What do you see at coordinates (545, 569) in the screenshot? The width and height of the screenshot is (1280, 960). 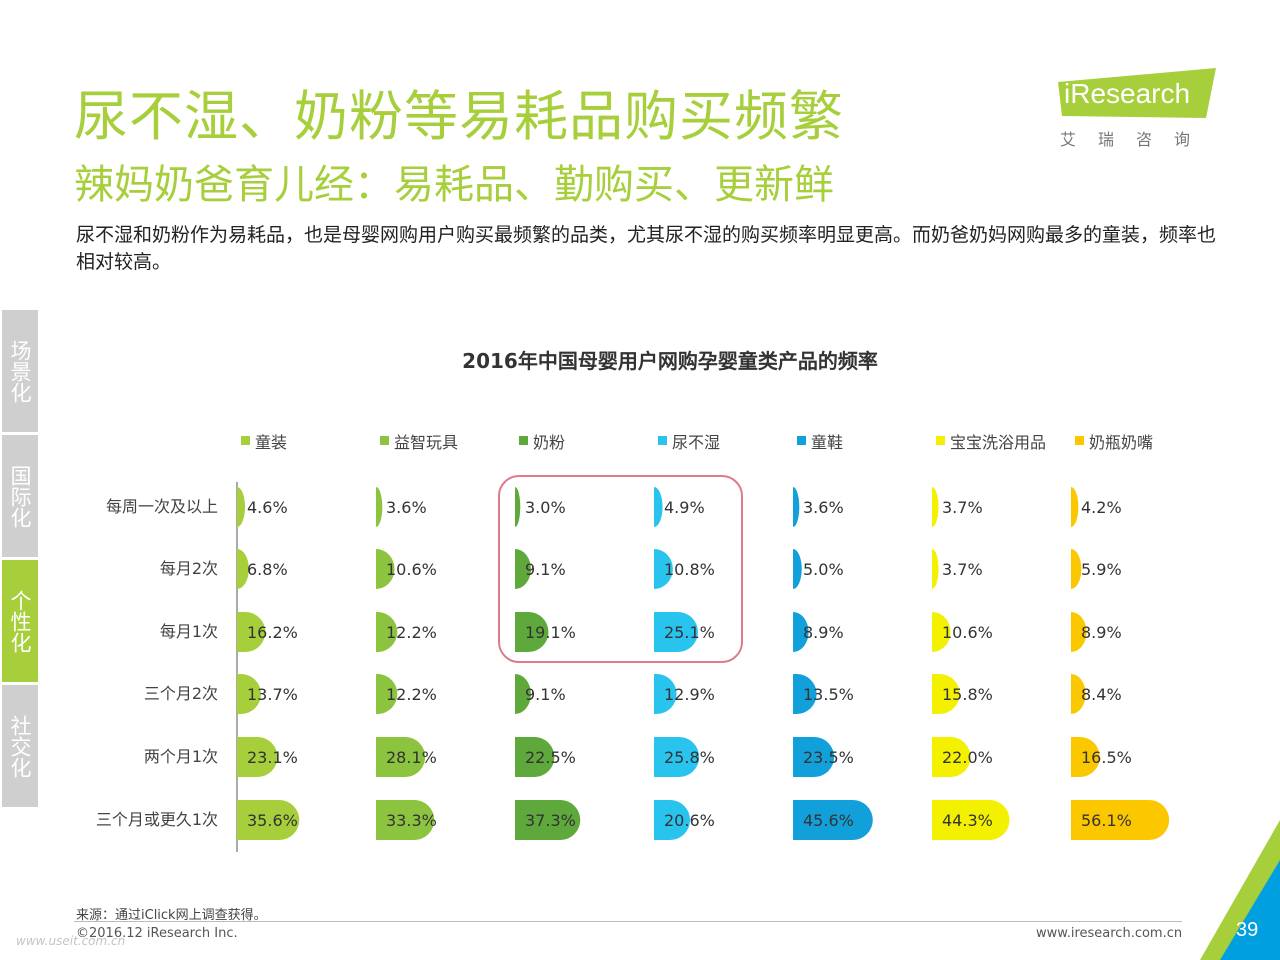 I see `data-label-2-1: 9.1%` at bounding box center [545, 569].